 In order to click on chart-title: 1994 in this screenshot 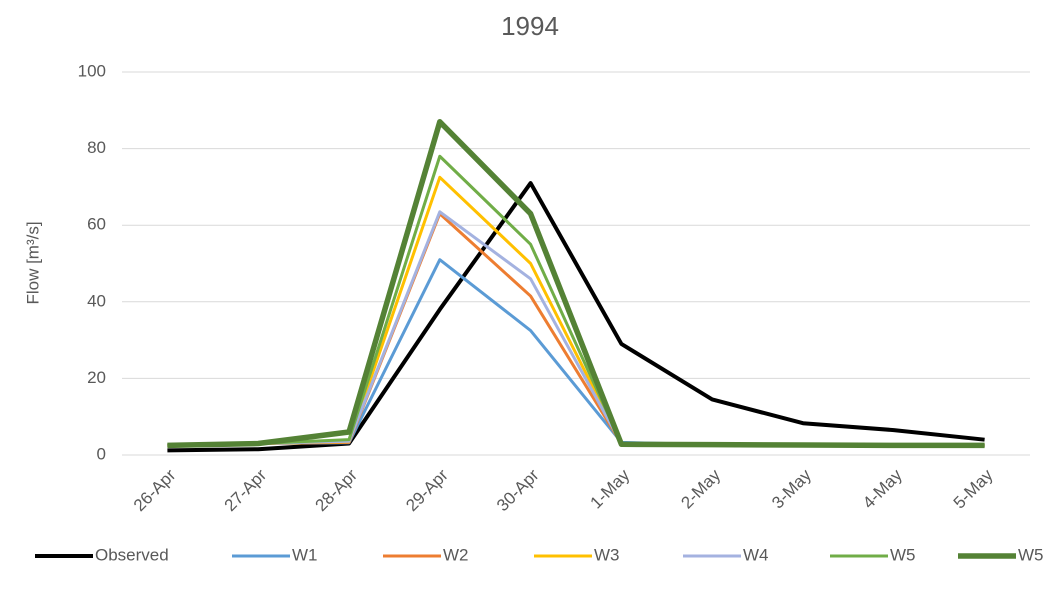, I will do `click(530, 26)`.